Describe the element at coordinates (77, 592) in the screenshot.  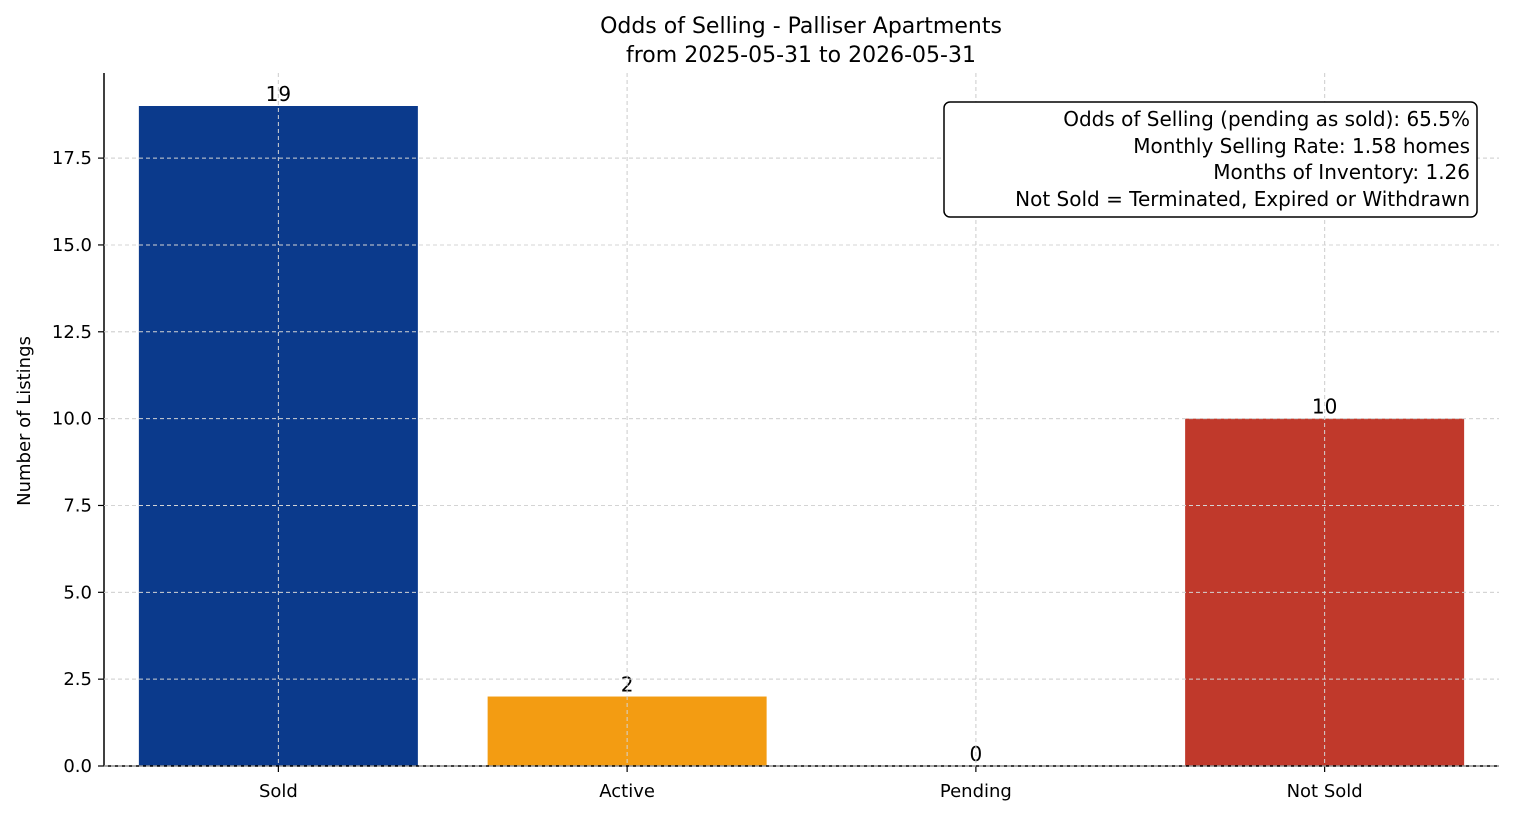
I see `y-tick-label: 5.0` at that location.